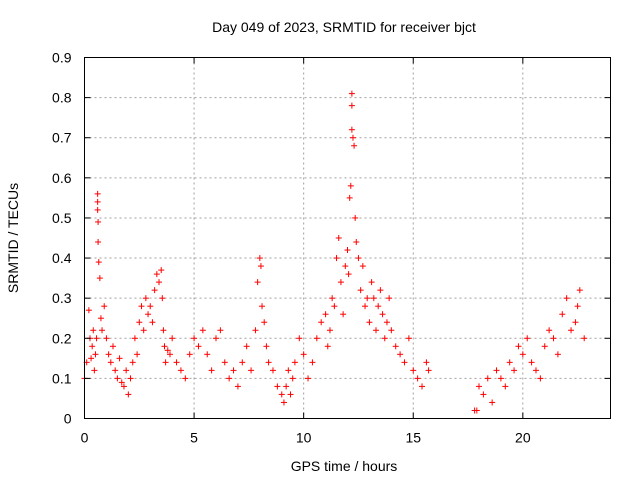 The width and height of the screenshot is (640, 480). I want to click on y-tick-label: 0.3, so click(62, 298).